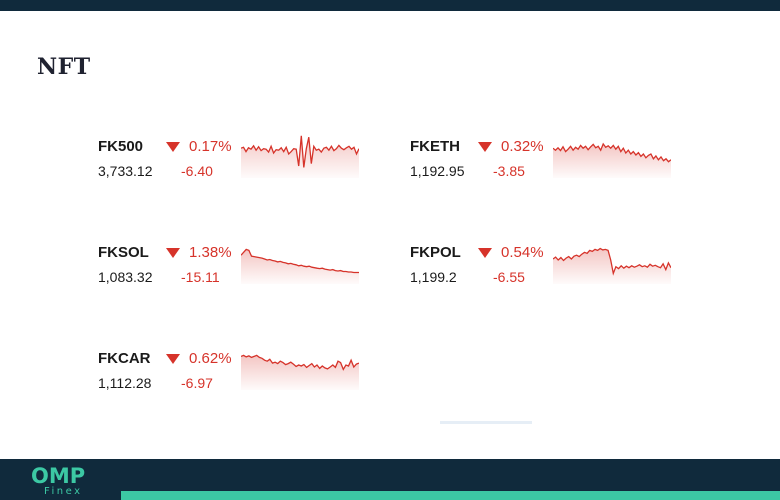 Image resolution: width=780 pixels, height=500 pixels. I want to click on divider, so click(486, 422).